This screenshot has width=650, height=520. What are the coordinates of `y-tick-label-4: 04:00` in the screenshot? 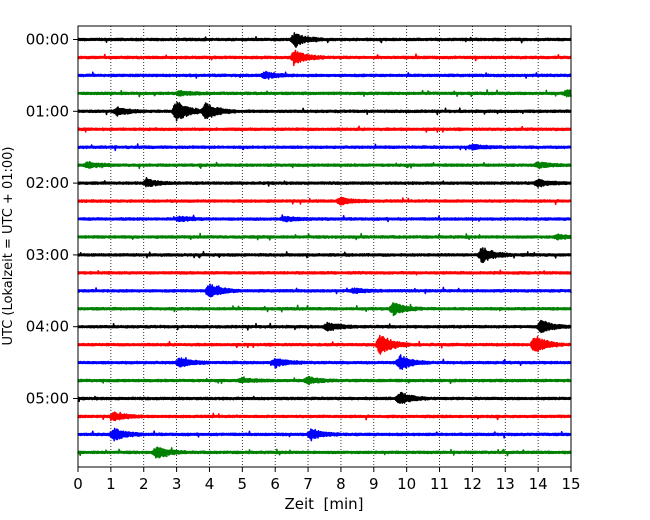 It's located at (47, 327).